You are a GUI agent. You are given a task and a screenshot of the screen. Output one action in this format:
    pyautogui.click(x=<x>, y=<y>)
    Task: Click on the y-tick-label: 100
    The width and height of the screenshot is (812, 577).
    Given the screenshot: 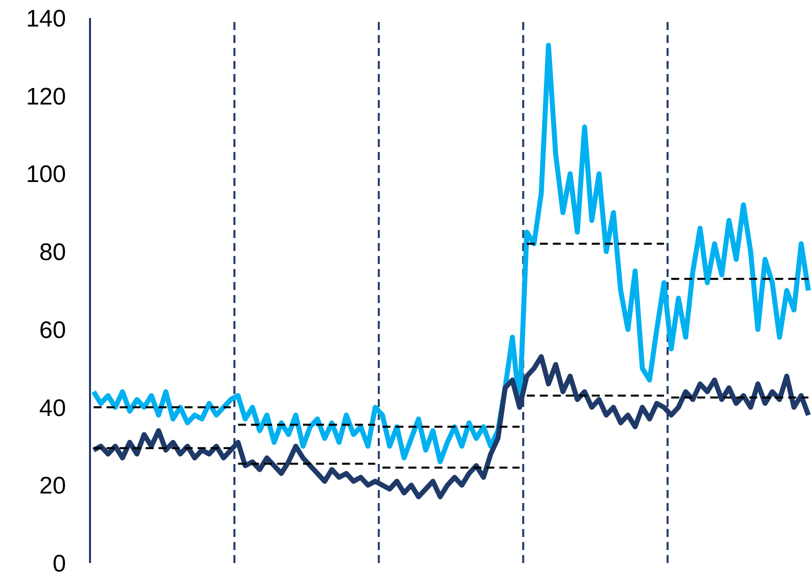 What is the action you would take?
    pyautogui.click(x=46, y=174)
    